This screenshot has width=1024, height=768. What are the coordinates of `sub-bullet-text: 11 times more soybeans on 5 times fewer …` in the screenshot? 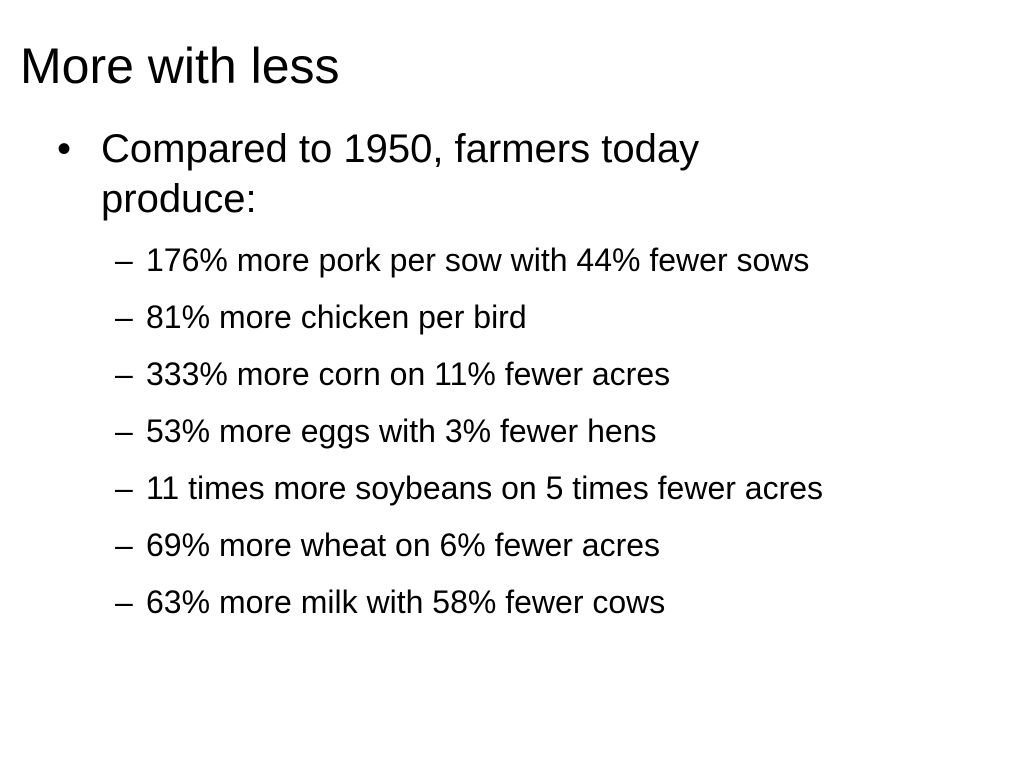 It's located at (485, 488).